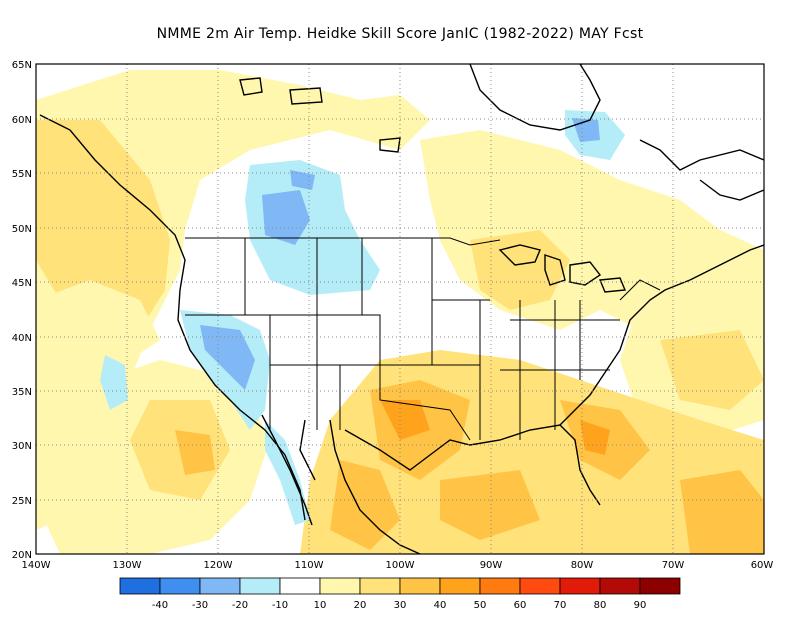 The height and width of the screenshot is (618, 800). I want to click on lon-label: 100W, so click(400, 565).